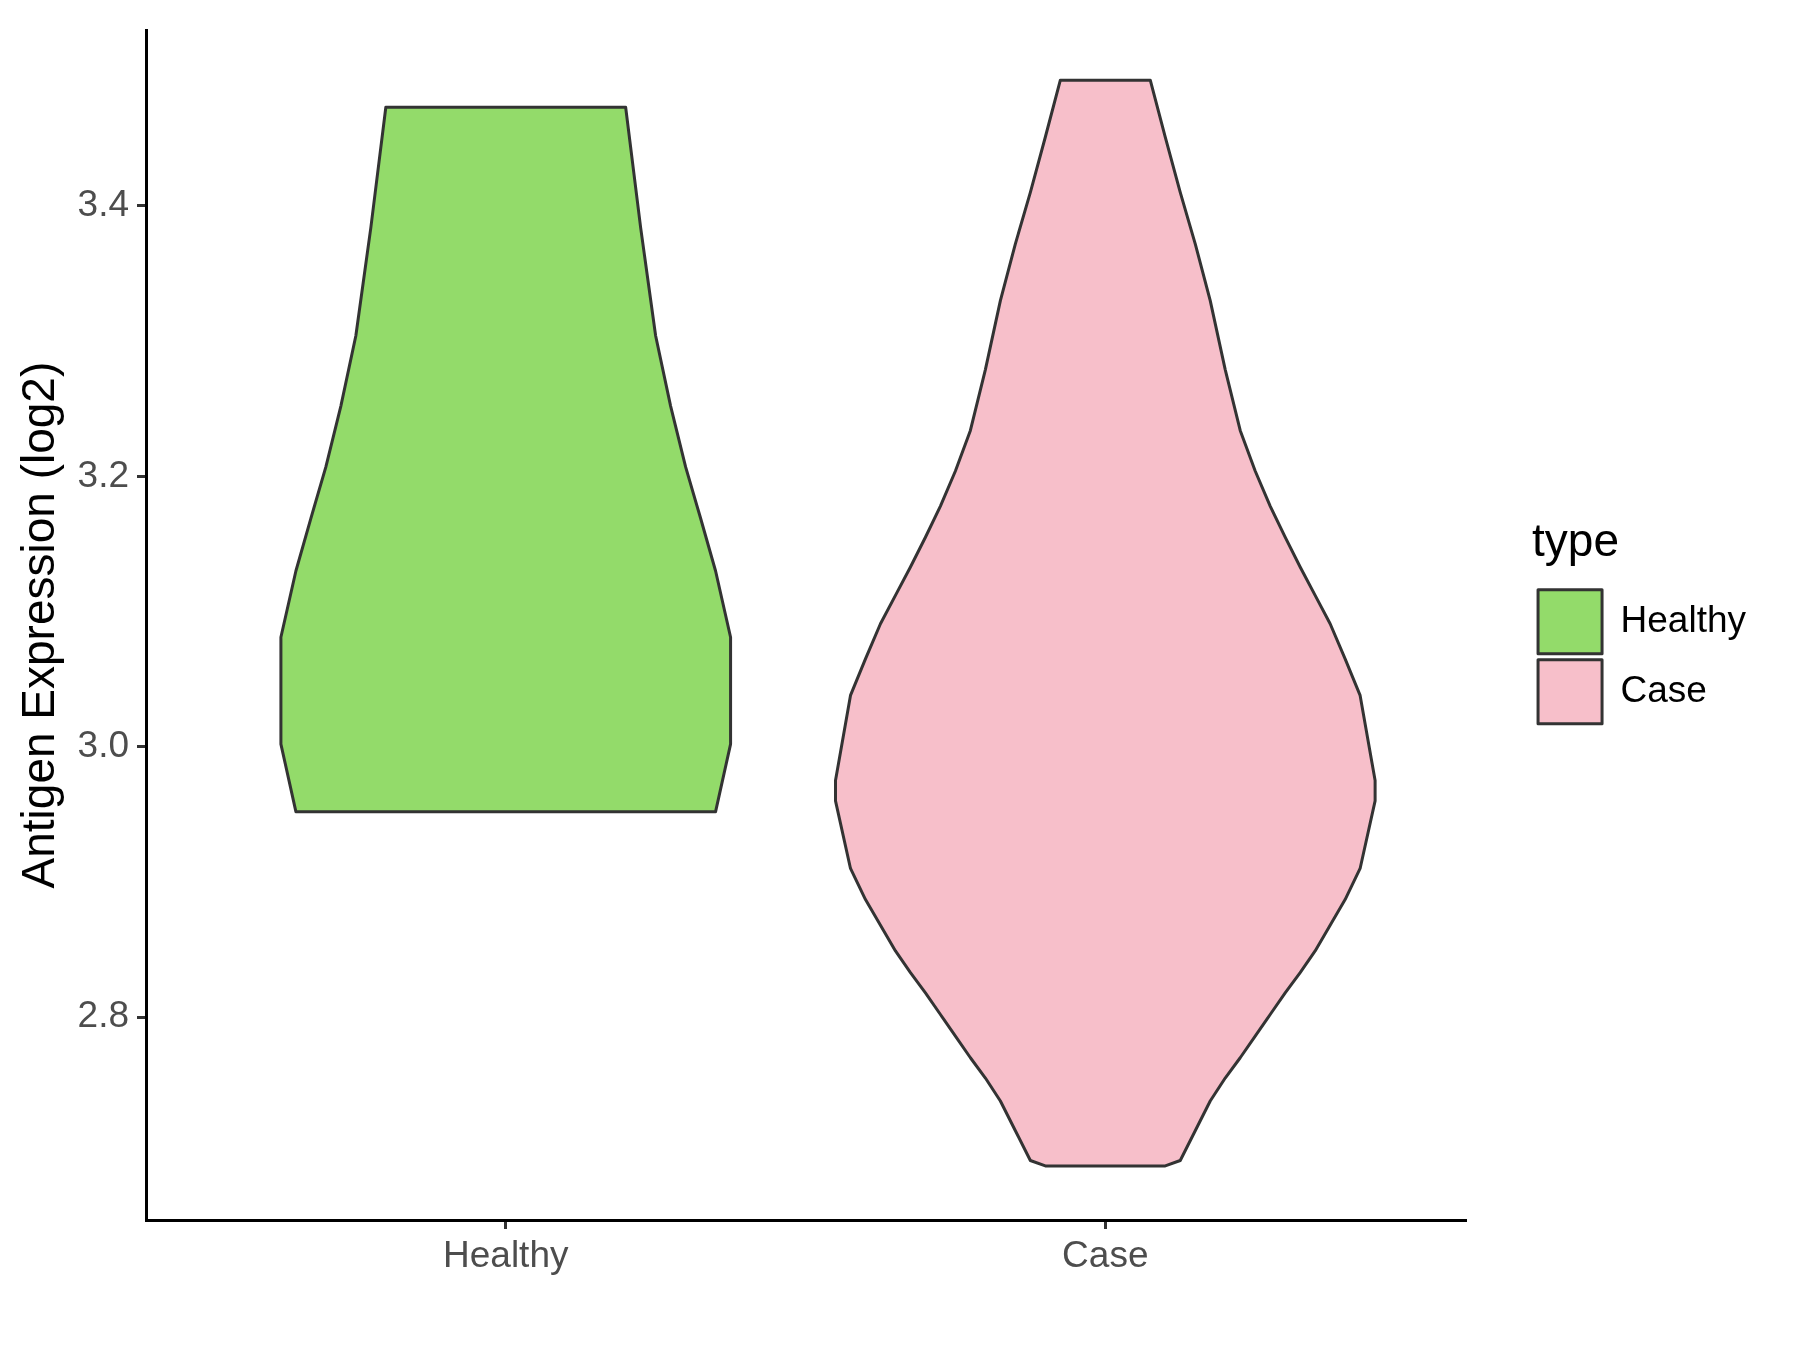  What do you see at coordinates (38, 625) in the screenshot?
I see `y-axis-title: Antigen Expression (log2)` at bounding box center [38, 625].